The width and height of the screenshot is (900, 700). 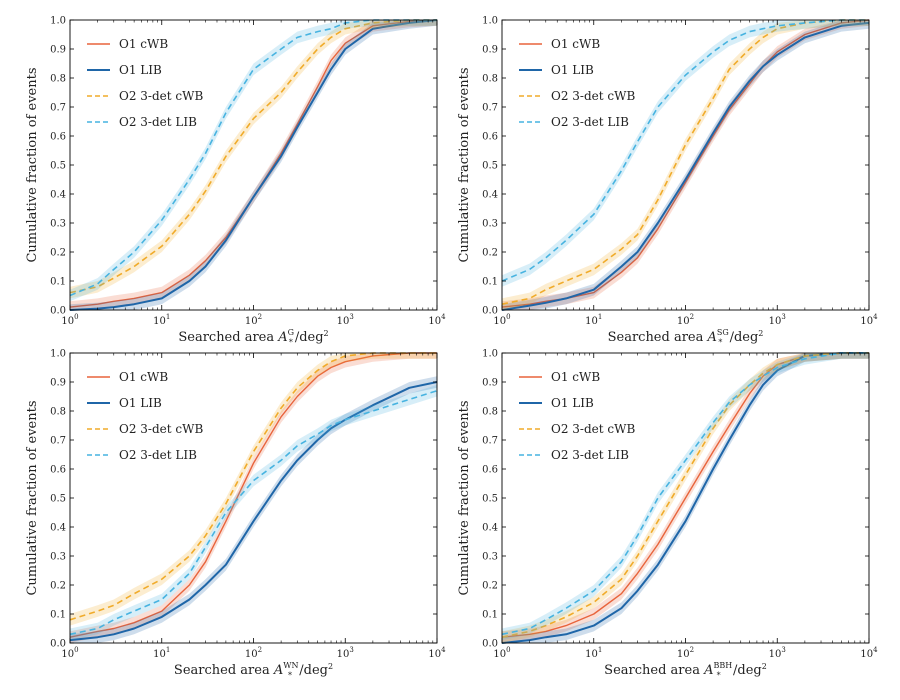 I want to click on x-axis-label: Searched area AWN */deg2, so click(x=253, y=670).